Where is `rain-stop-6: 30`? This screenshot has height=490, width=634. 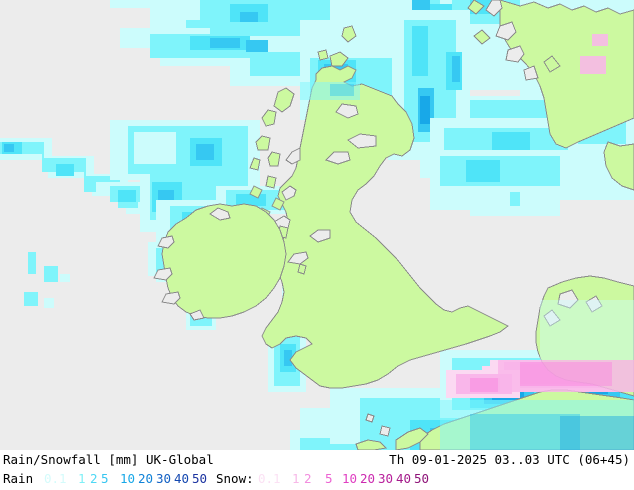
rain-stop-6: 30 is located at coordinates (164, 478).